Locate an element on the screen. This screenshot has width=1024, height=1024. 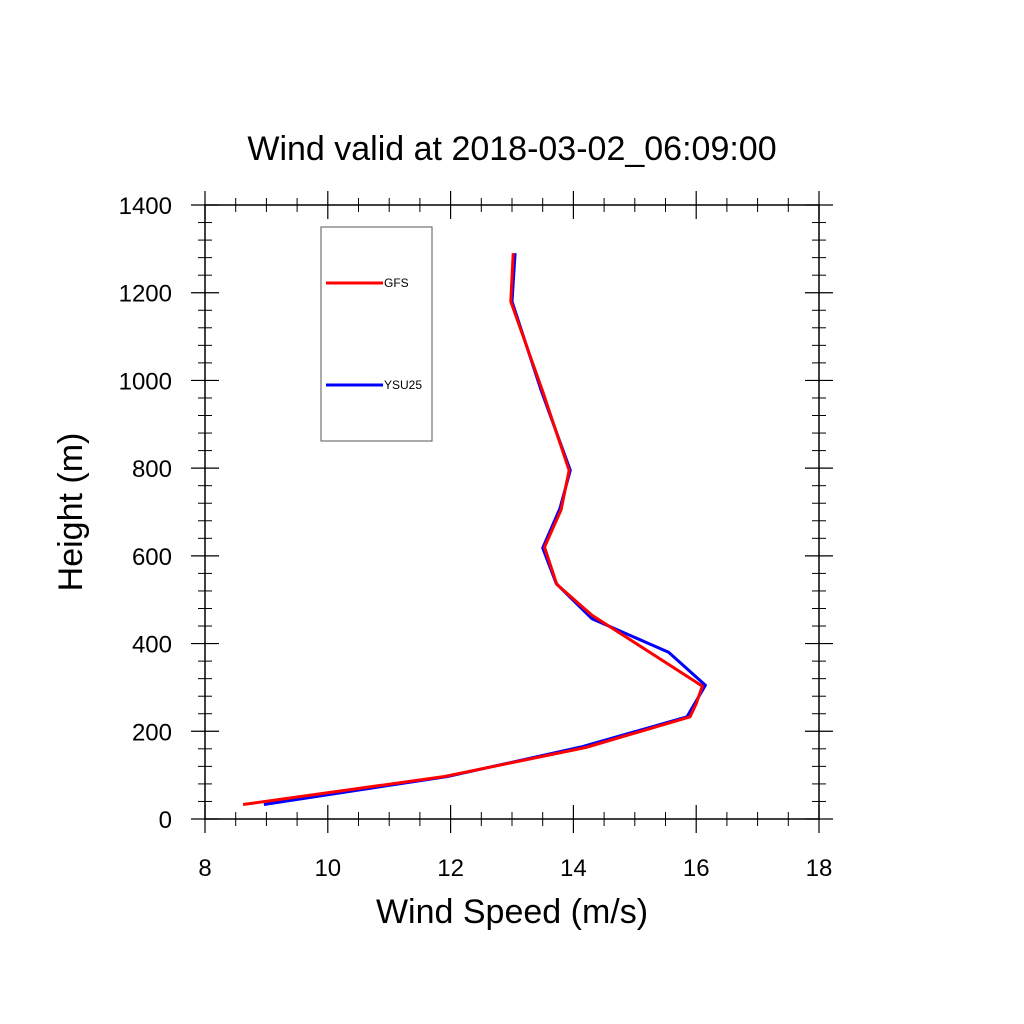
chart-title: Wind valid at 2018-03-02_06:09:00 is located at coordinates (511, 149).